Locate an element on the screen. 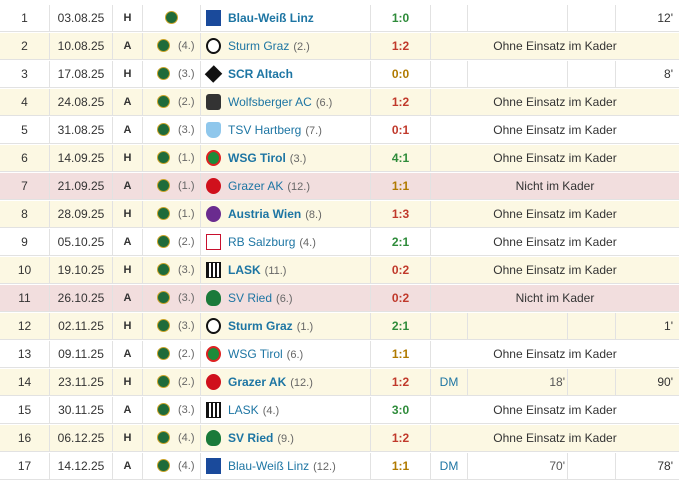 This screenshot has width=679, height=486. opponent-link: SCR Altach is located at coordinates (262, 75).